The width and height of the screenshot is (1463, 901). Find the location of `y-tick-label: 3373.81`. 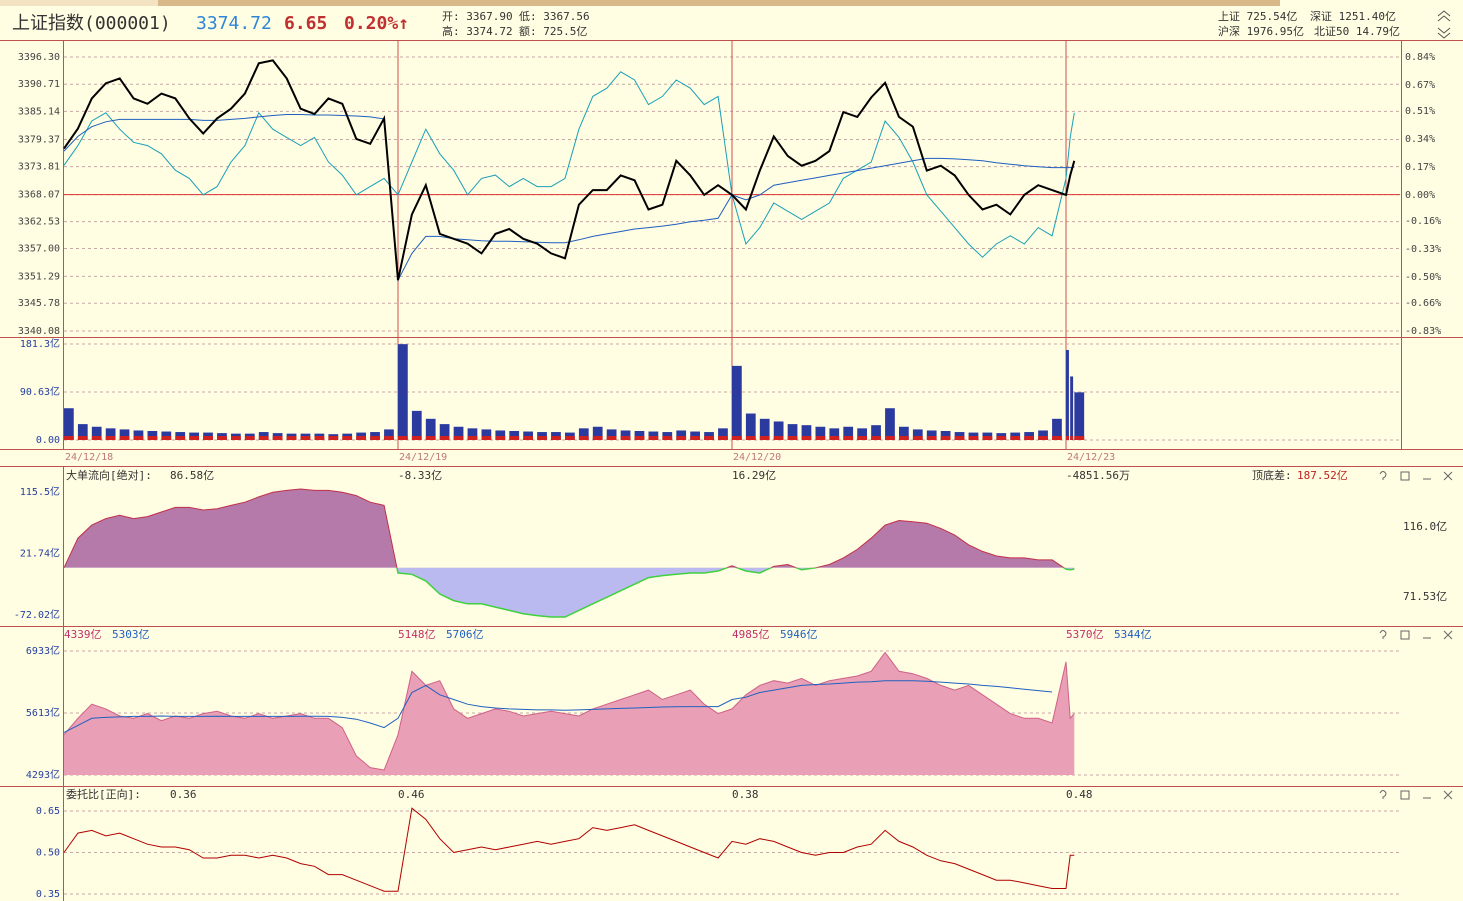

y-tick-label: 3373.81 is located at coordinates (39, 167).